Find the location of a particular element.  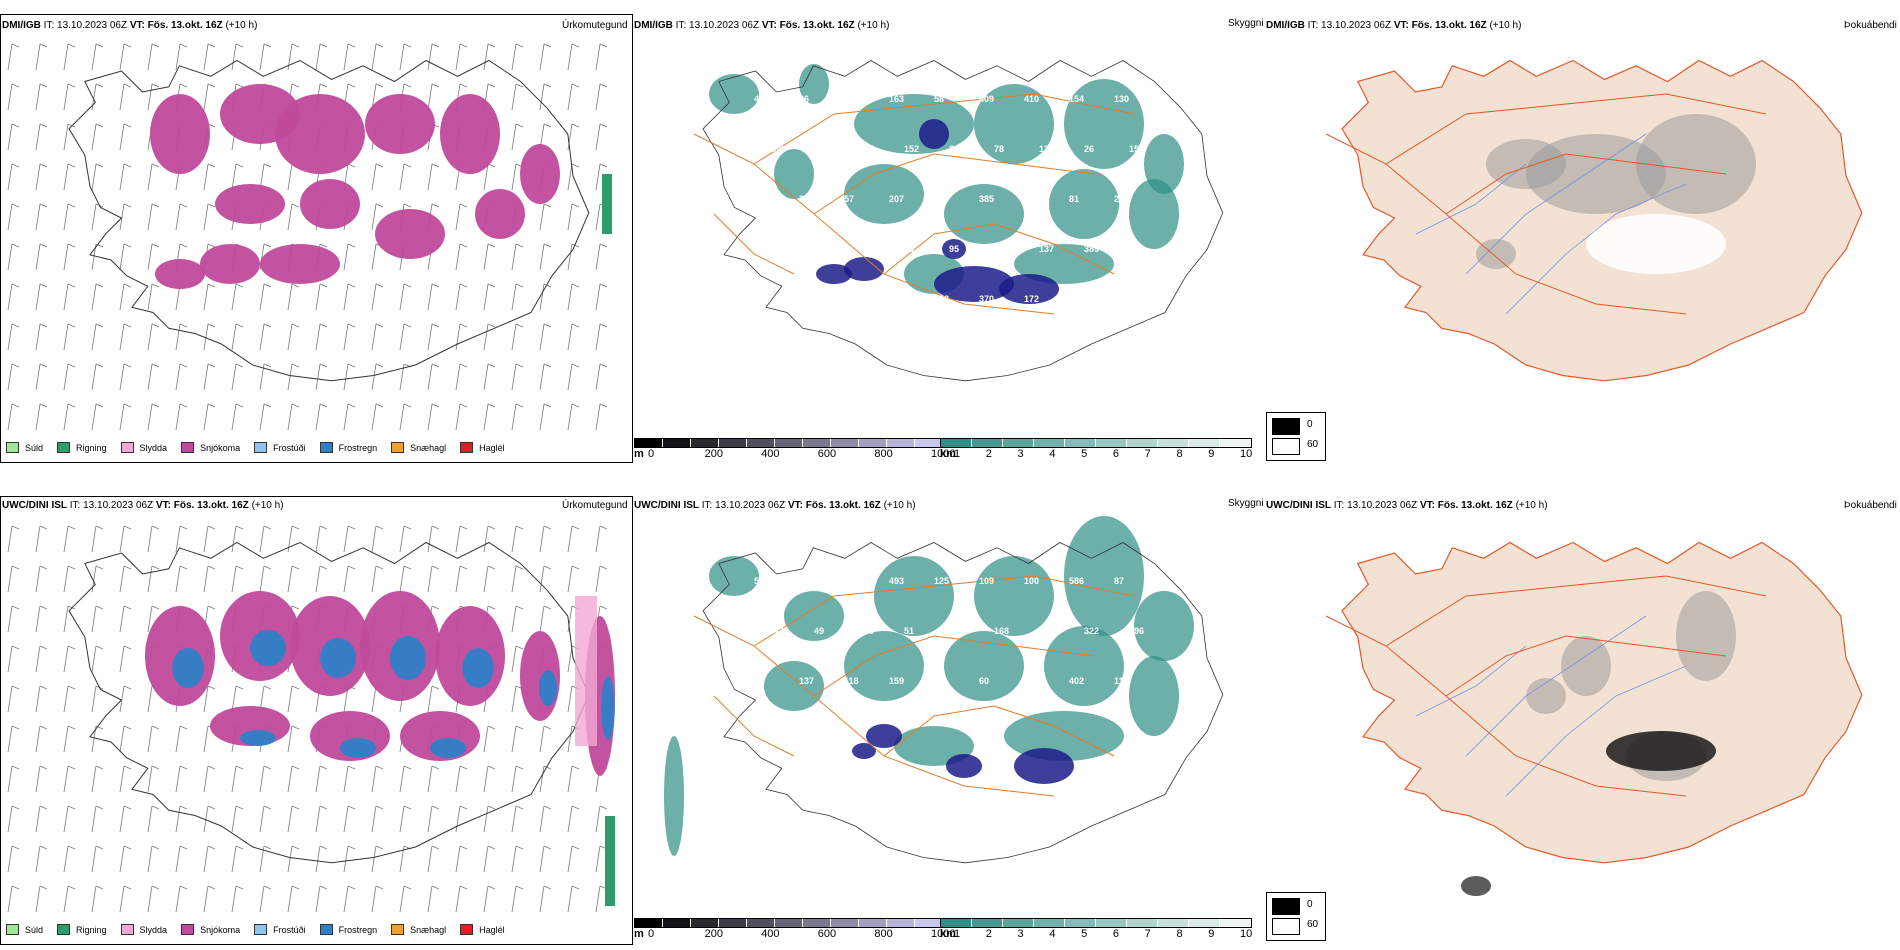

legend-item: Slydda is located at coordinates (143, 447).